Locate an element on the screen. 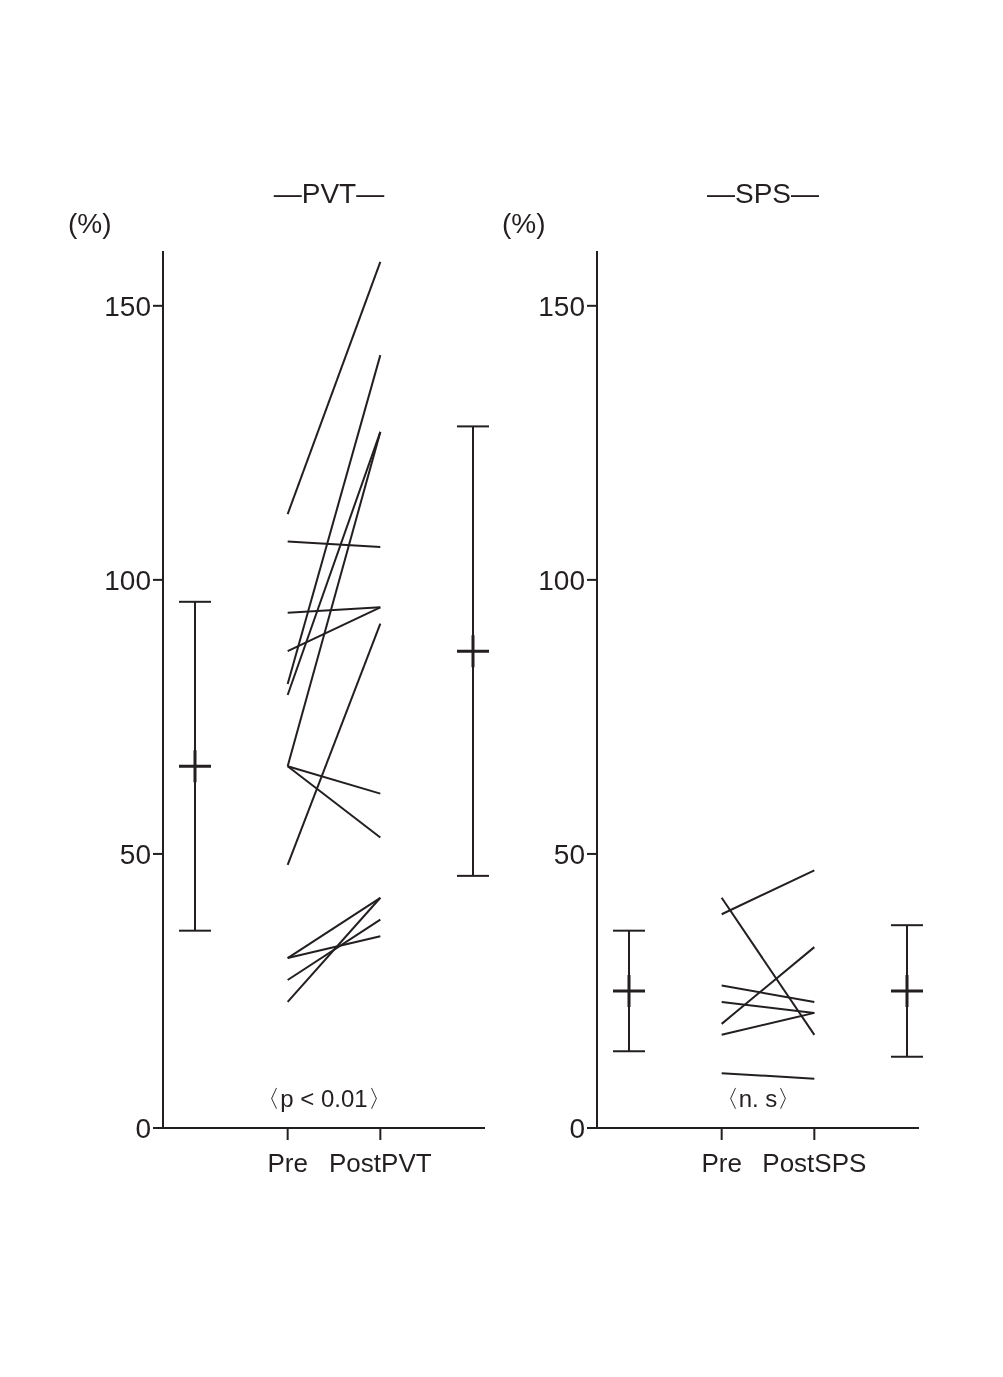  chart-title: —SPS— is located at coordinates (763, 194).